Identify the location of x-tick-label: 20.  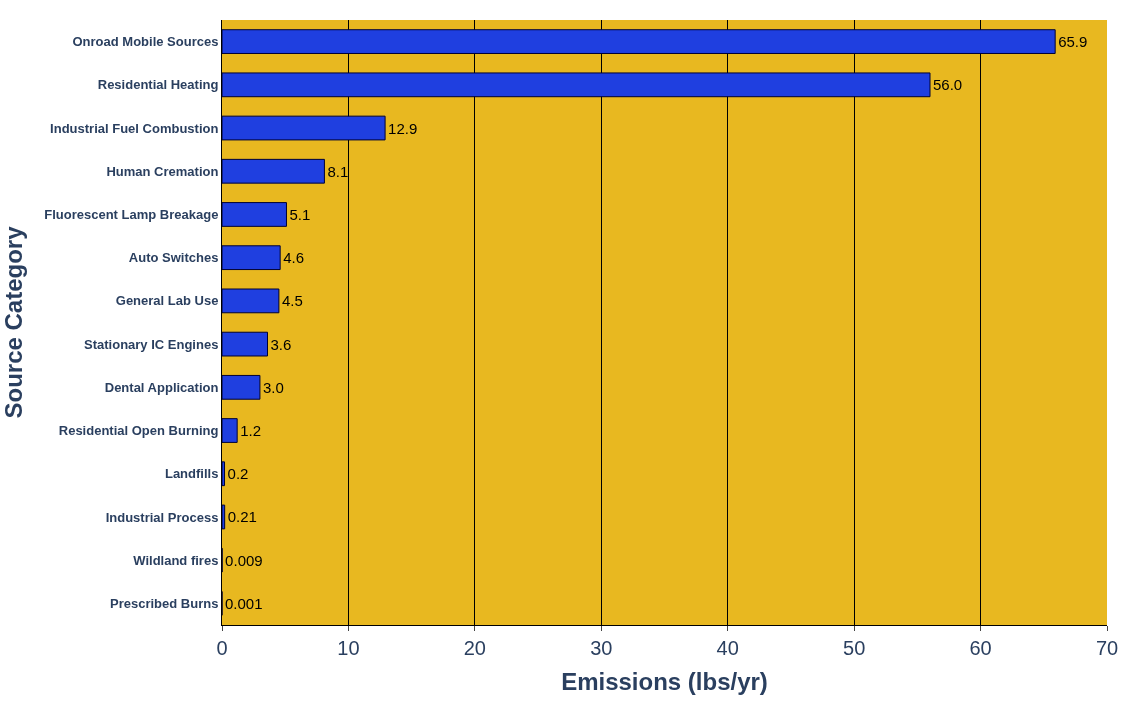
(474, 648).